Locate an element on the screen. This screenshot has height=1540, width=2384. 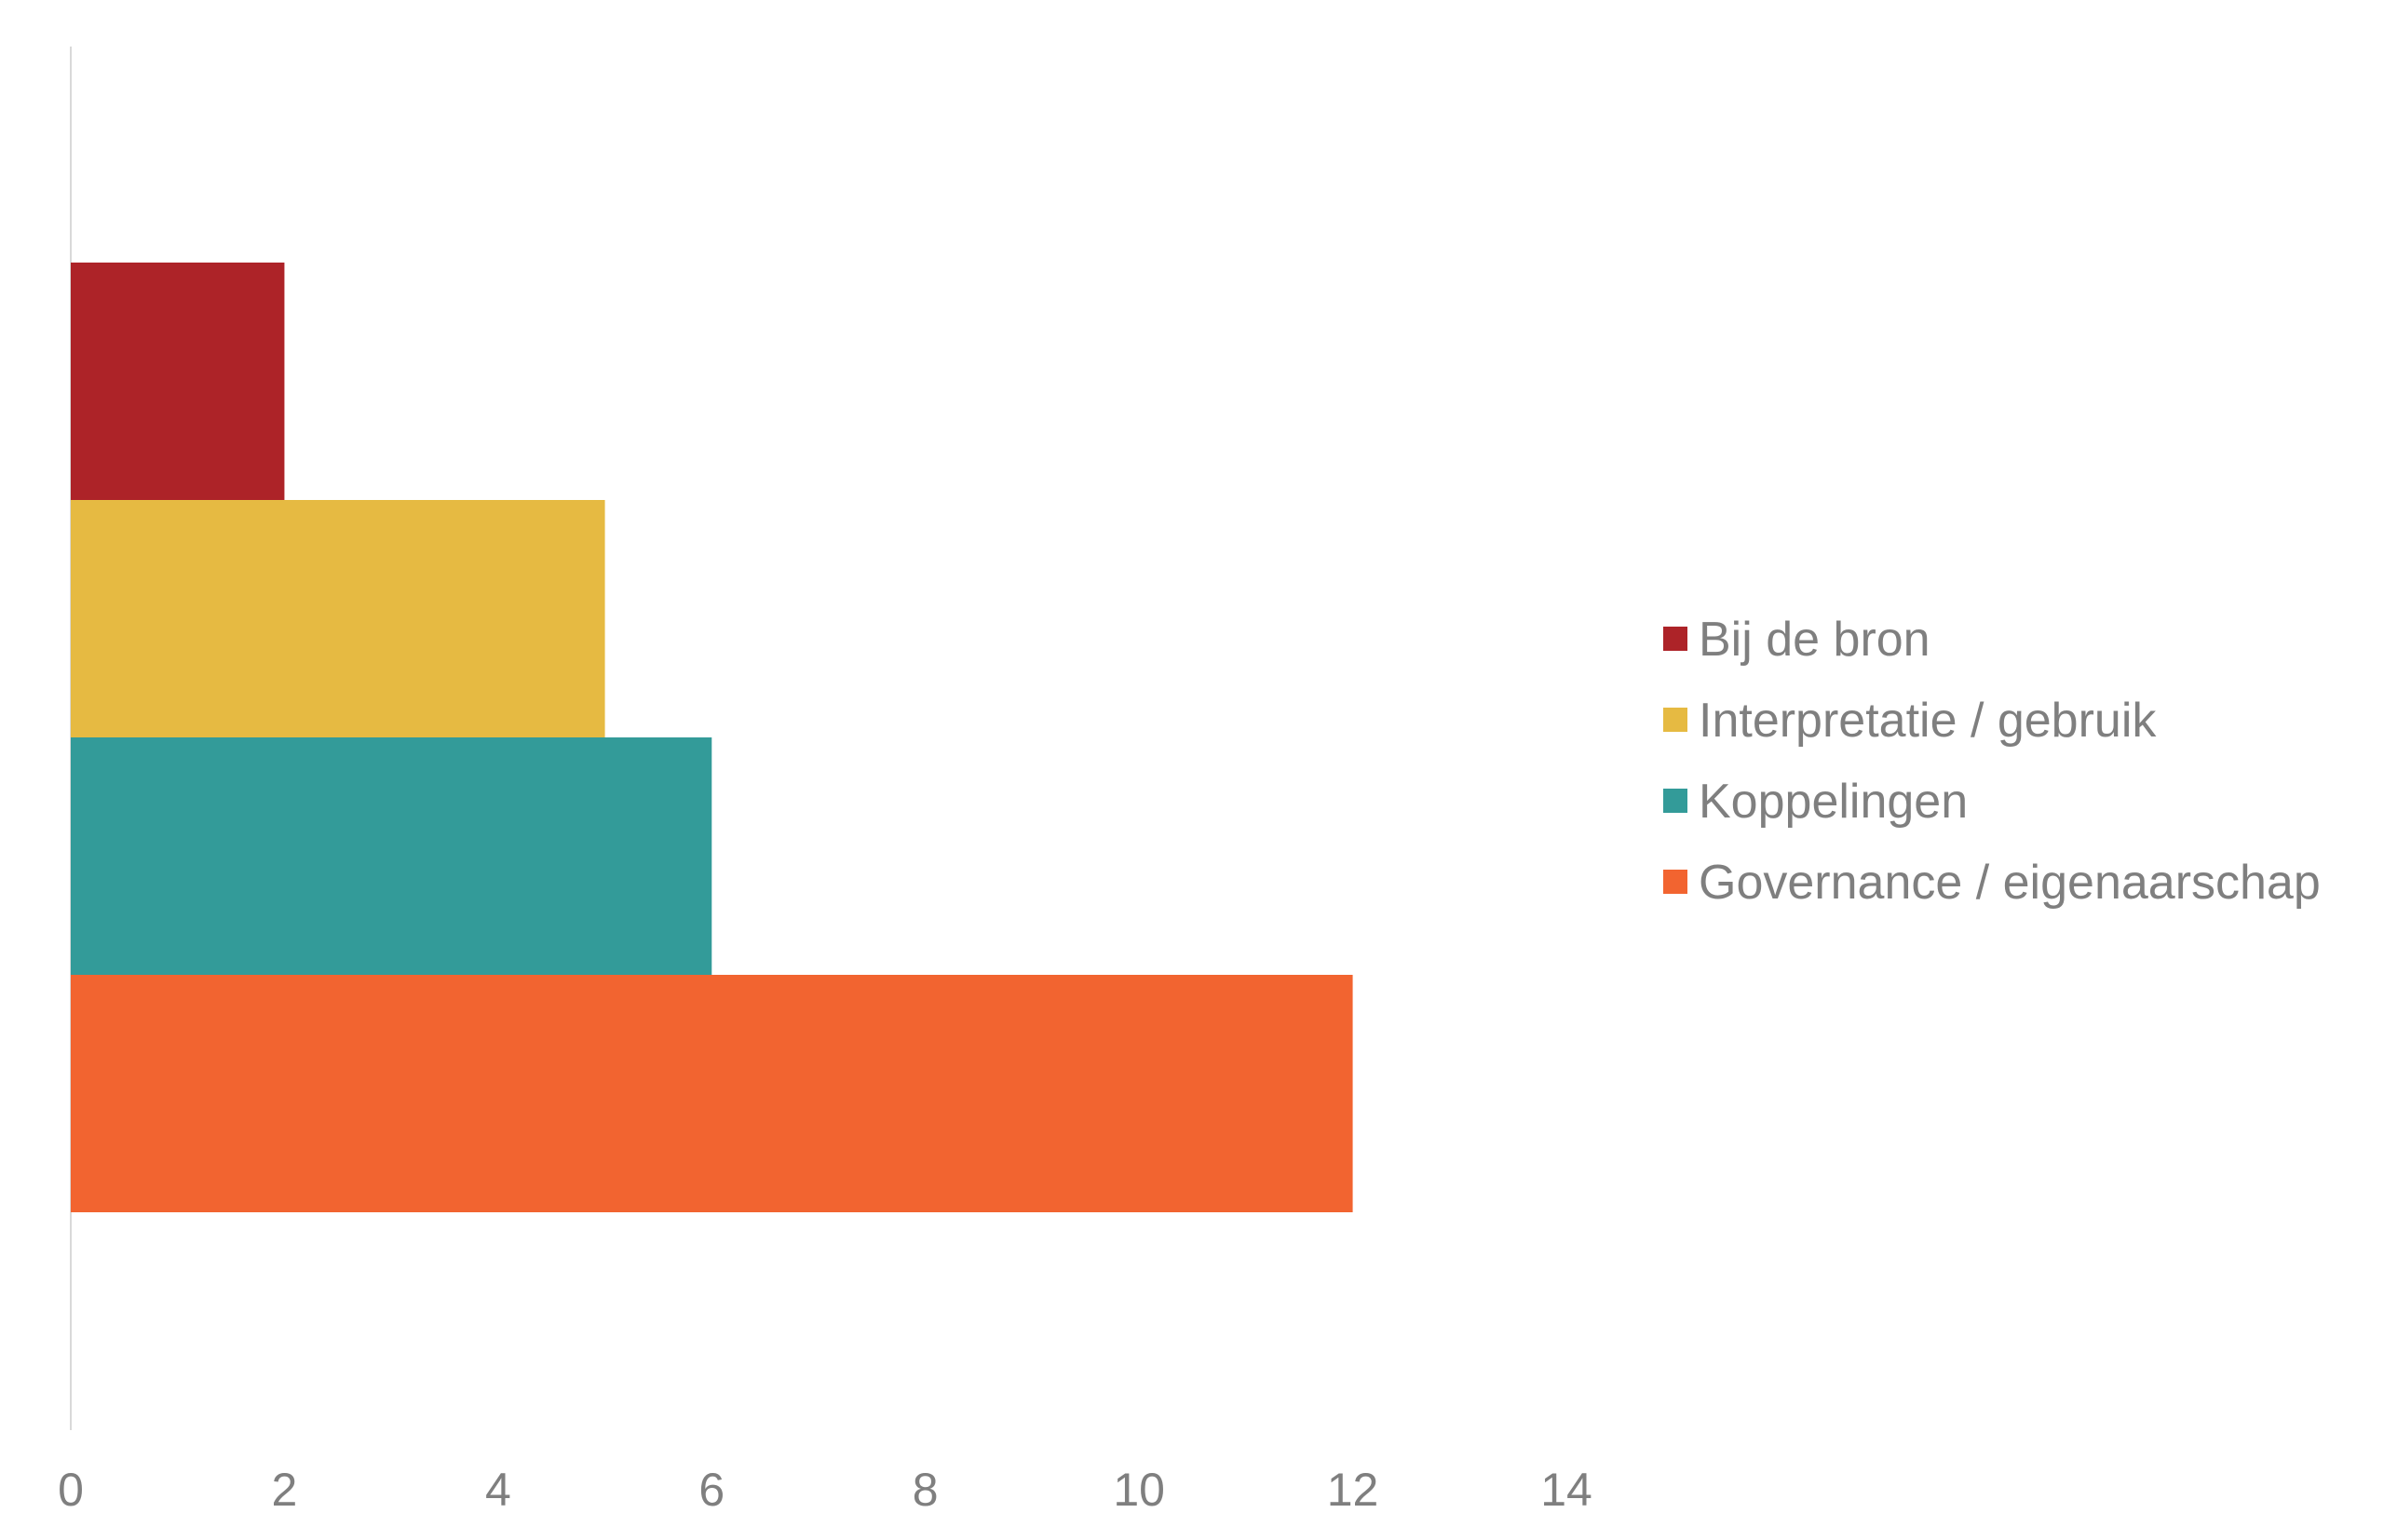
x-tick-label: 2 is located at coordinates (285, 1490).